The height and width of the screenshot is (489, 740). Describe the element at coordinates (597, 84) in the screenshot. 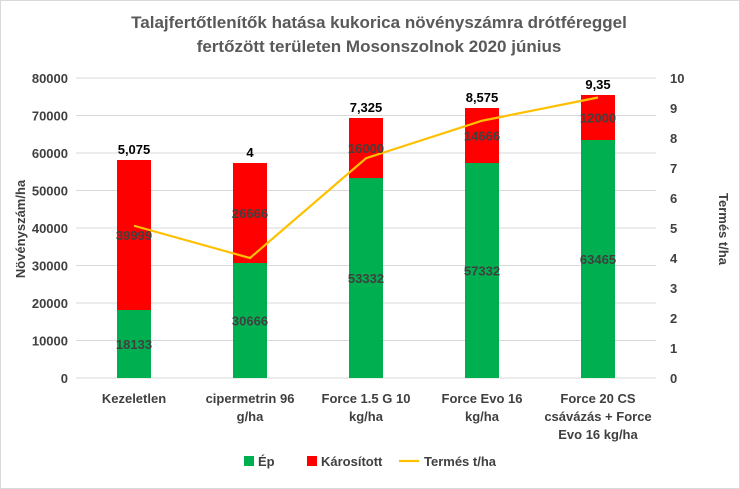

I see `yield-value-label: 9,35` at that location.